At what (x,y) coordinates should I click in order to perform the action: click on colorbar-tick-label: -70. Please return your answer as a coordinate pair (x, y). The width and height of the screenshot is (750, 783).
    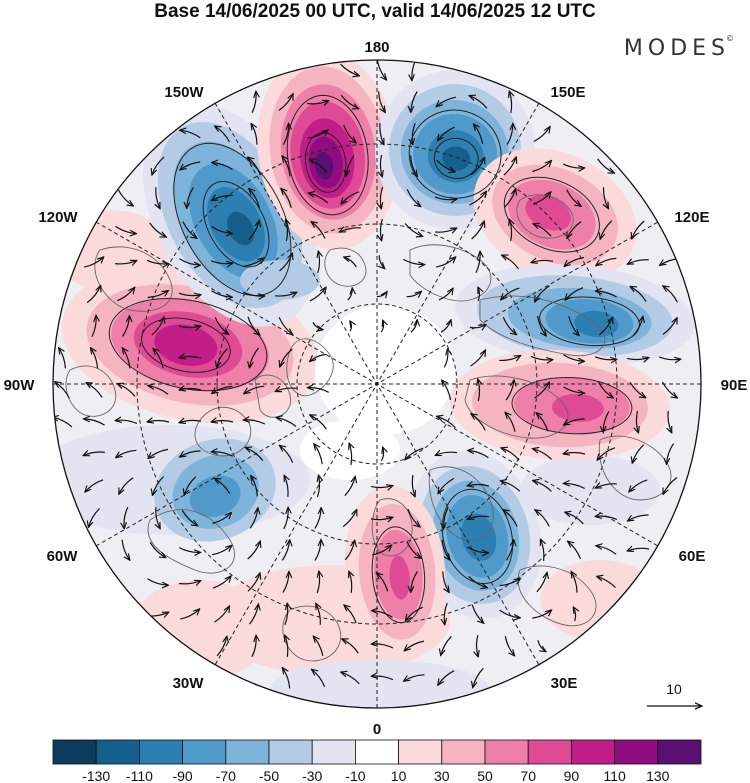
    Looking at the image, I should click on (226, 775).